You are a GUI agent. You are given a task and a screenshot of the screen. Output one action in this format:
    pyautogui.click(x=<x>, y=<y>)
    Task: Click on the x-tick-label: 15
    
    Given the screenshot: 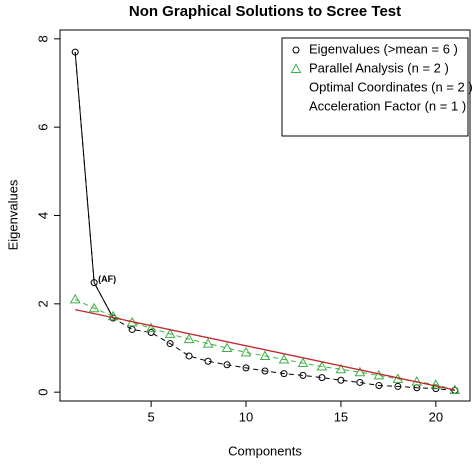 What is the action you would take?
    pyautogui.click(x=341, y=416)
    